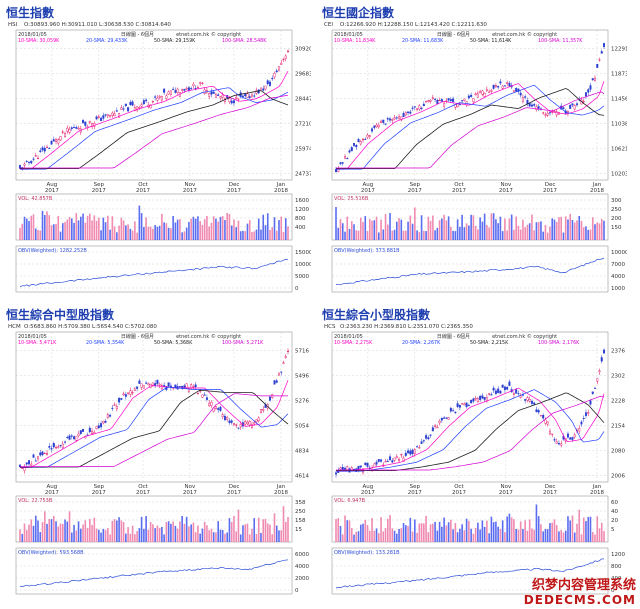  I want to click on obv-label: OBV(Weighted): 593.568B, so click(51, 553).